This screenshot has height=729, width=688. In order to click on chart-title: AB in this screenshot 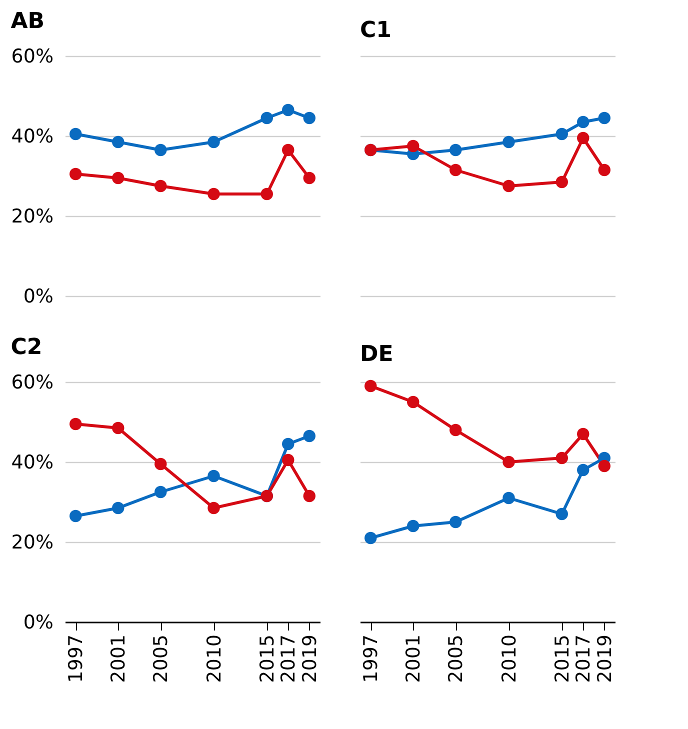, I will do `click(27, 21)`.